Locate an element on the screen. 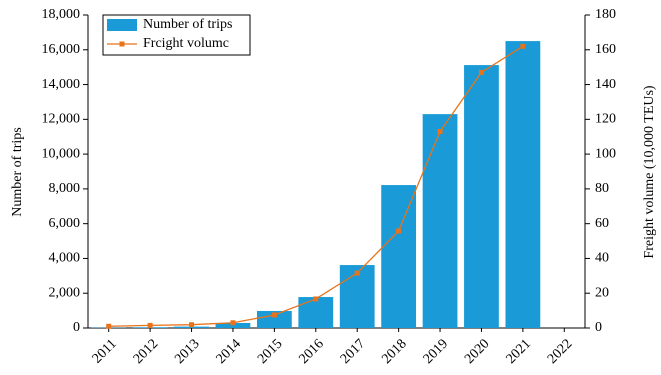 The height and width of the screenshot is (375, 661). y-tick-label: 12,000 is located at coordinates (61, 119).